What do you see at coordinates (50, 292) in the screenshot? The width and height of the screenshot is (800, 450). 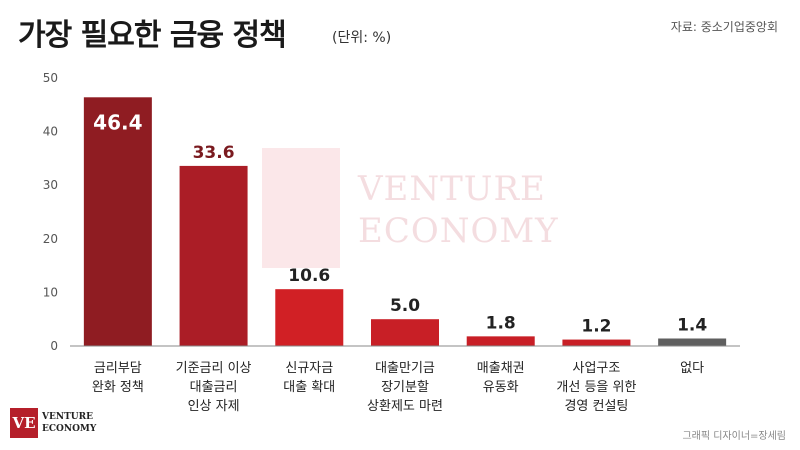 I see `y-tick-label: 10` at bounding box center [50, 292].